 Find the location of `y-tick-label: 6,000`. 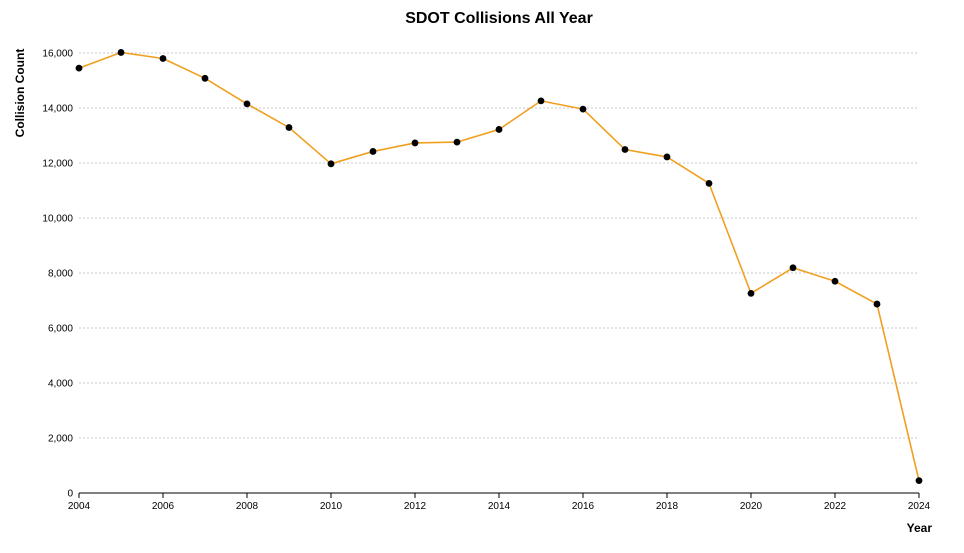

y-tick-label: 6,000 is located at coordinates (60, 329).